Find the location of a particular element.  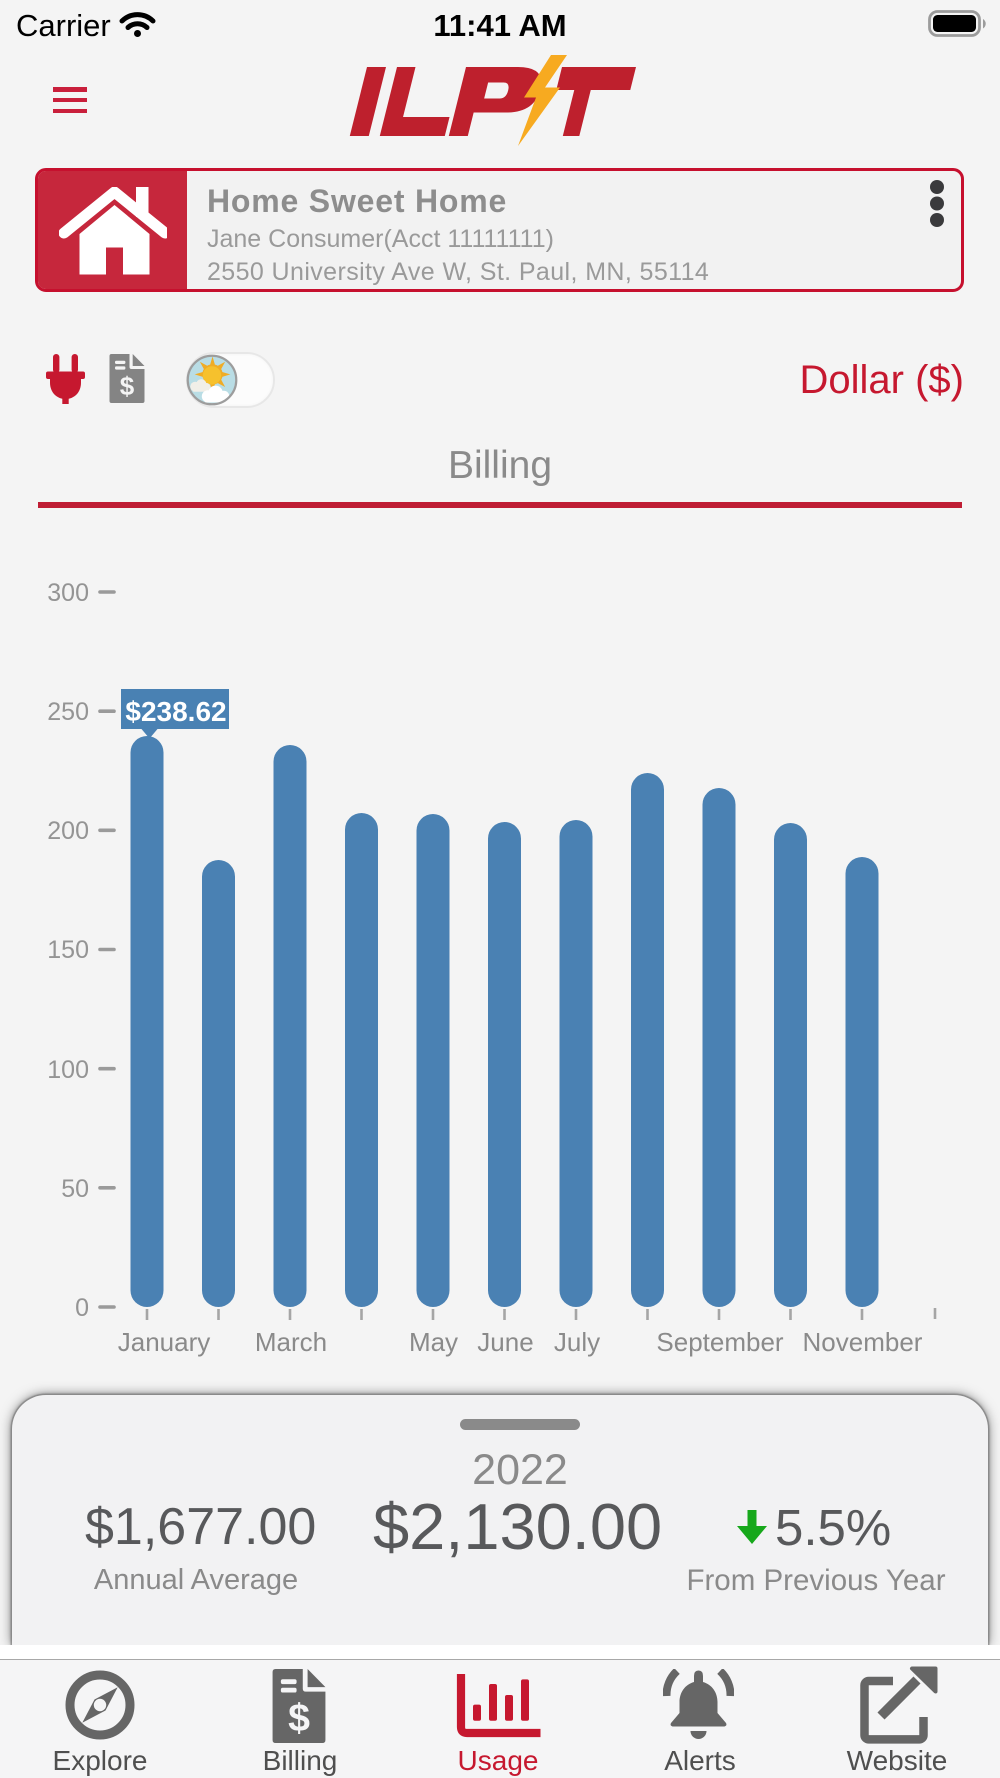

svg-text: September is located at coordinates (720, 1342).